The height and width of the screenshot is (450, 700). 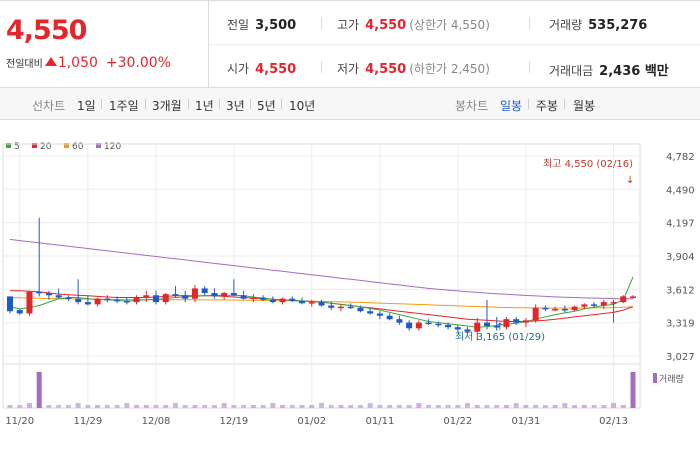 What do you see at coordinates (87, 421) in the screenshot?
I see `x-tick-label: 11/29` at bounding box center [87, 421].